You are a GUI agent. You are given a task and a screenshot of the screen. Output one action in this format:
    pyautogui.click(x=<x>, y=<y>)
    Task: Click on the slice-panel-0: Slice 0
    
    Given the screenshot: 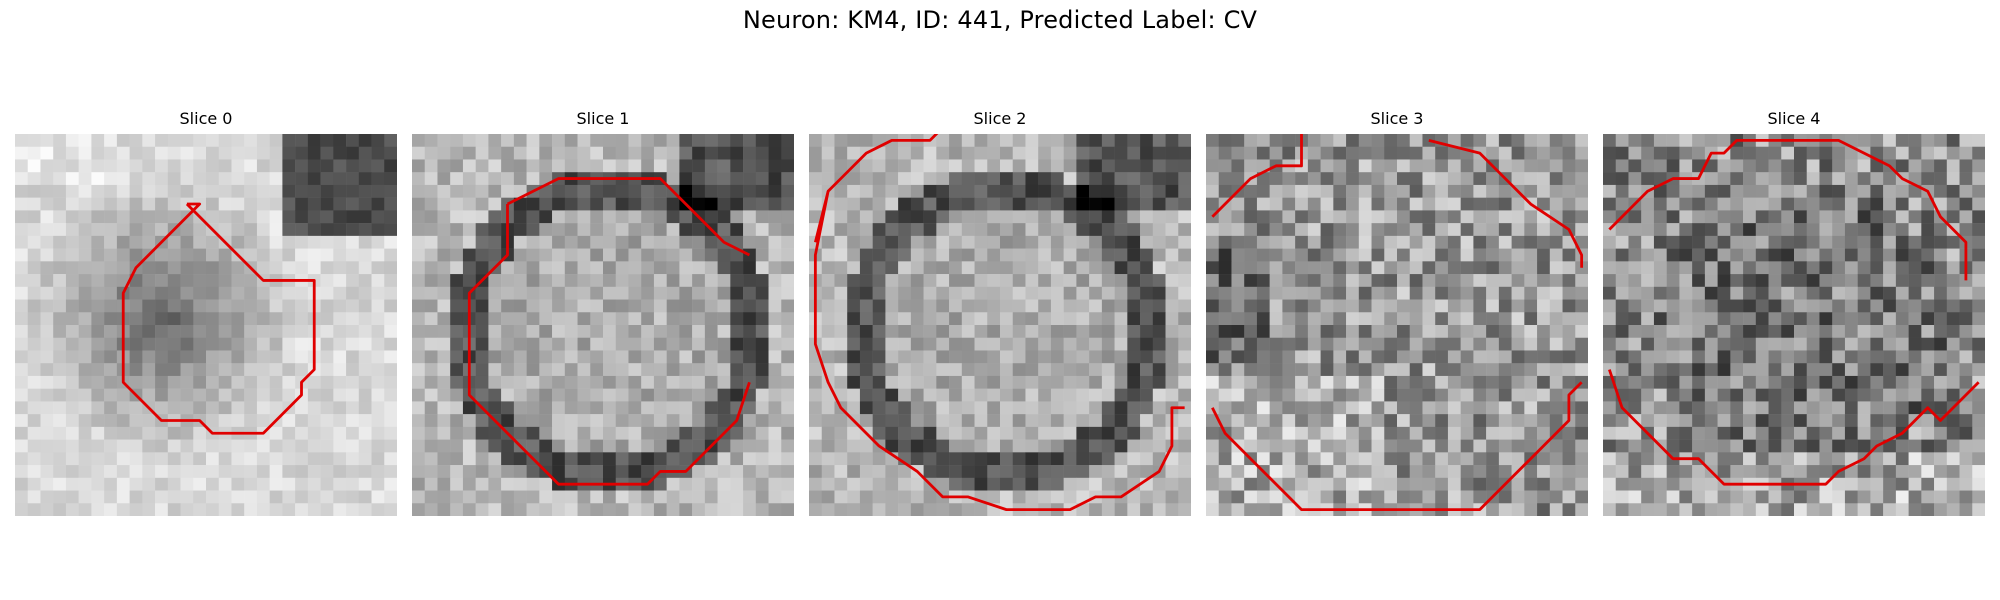 What is the action you would take?
    pyautogui.click(x=206, y=312)
    